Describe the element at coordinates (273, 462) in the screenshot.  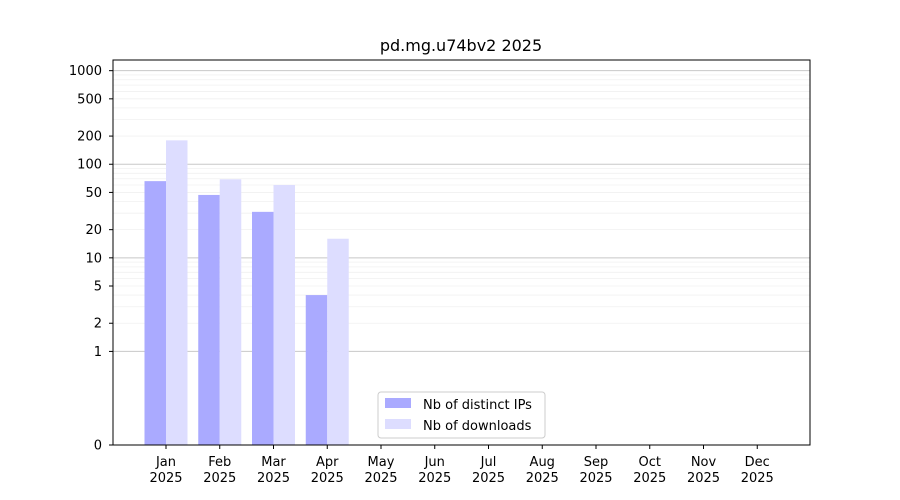
I see `x-tick-label-month: Mar` at that location.